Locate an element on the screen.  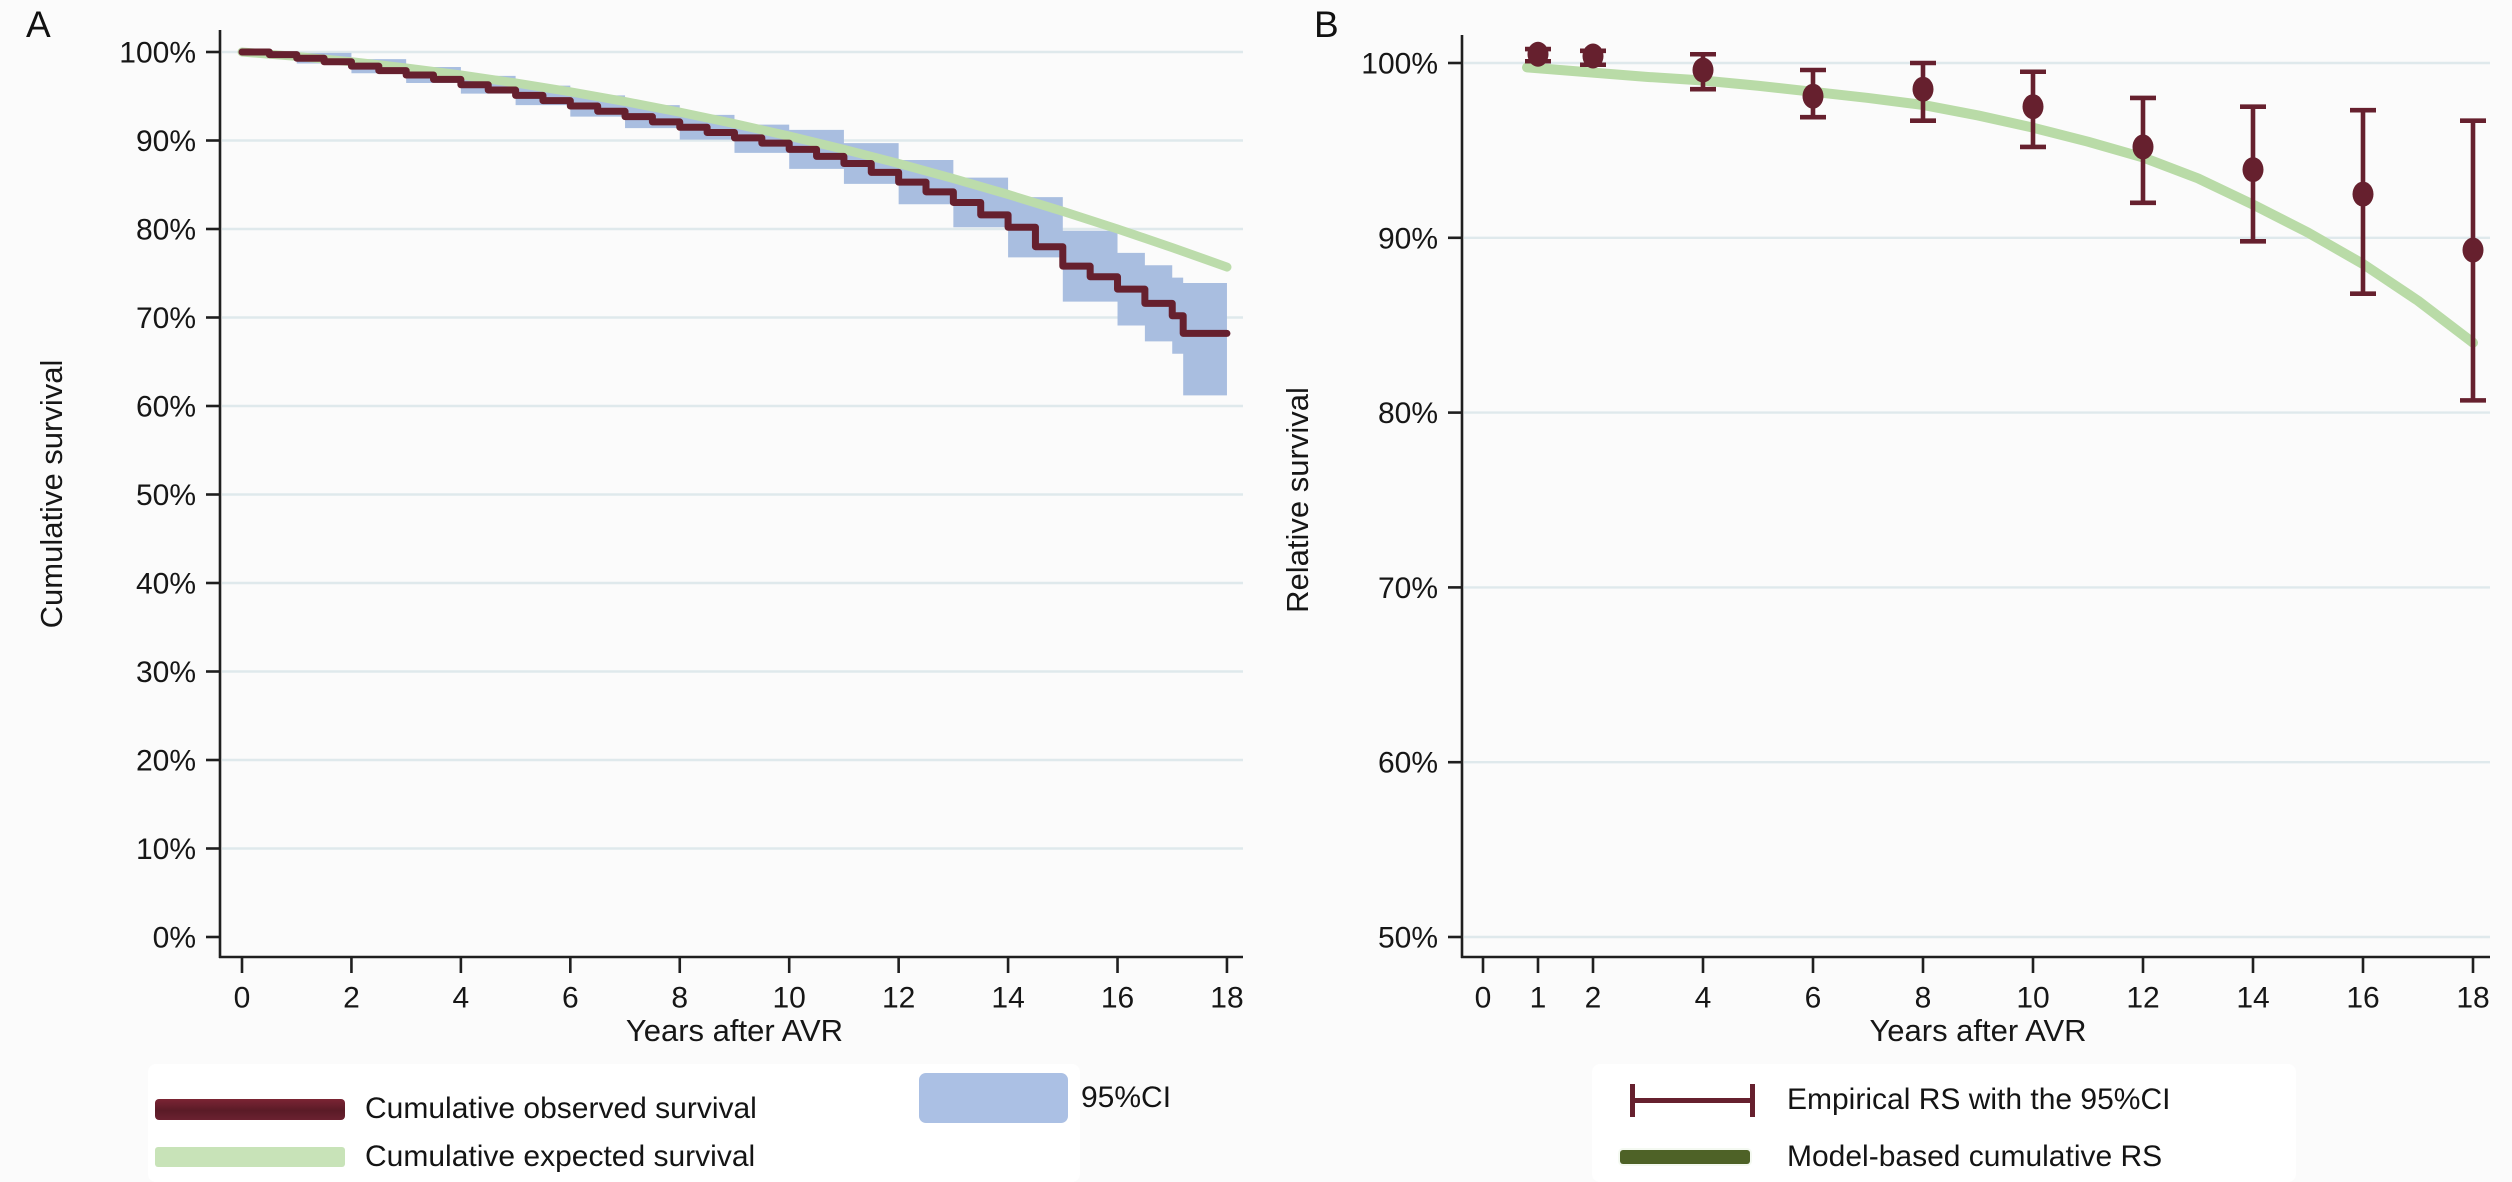
panel-a-x-tick-label: 16 is located at coordinates (1117, 998).